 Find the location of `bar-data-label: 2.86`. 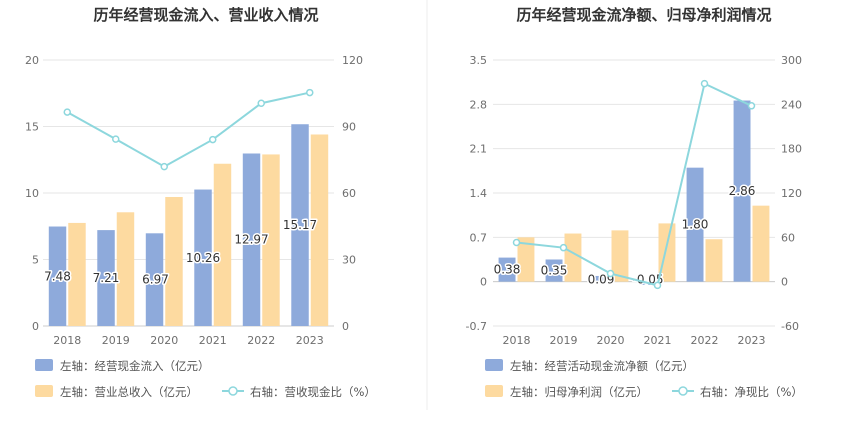

bar-data-label: 2.86 is located at coordinates (742, 191).